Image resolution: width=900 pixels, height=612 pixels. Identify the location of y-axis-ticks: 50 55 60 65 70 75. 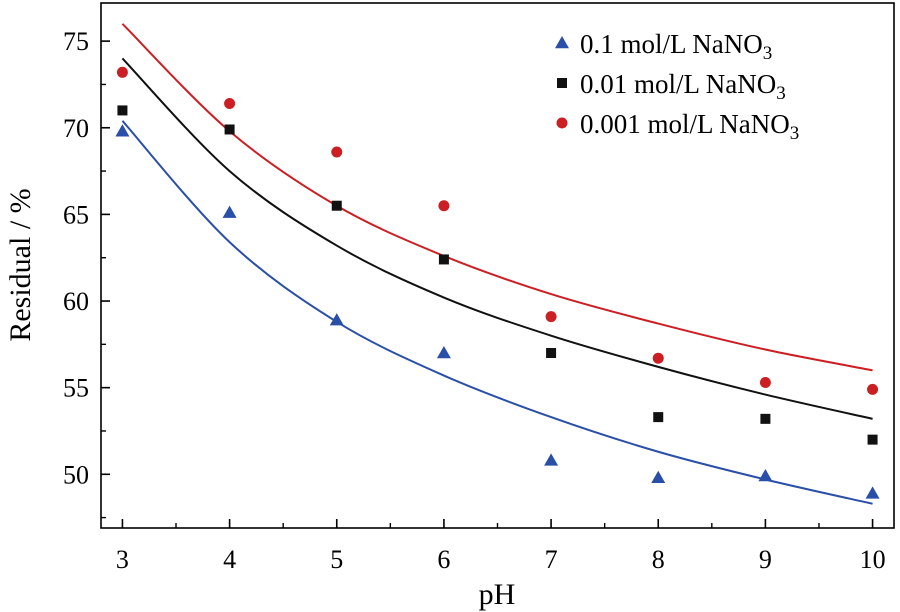
(86, 273).